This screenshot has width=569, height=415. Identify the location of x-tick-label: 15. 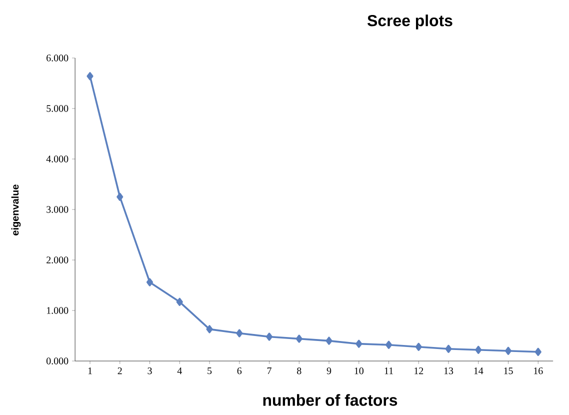
(508, 371).